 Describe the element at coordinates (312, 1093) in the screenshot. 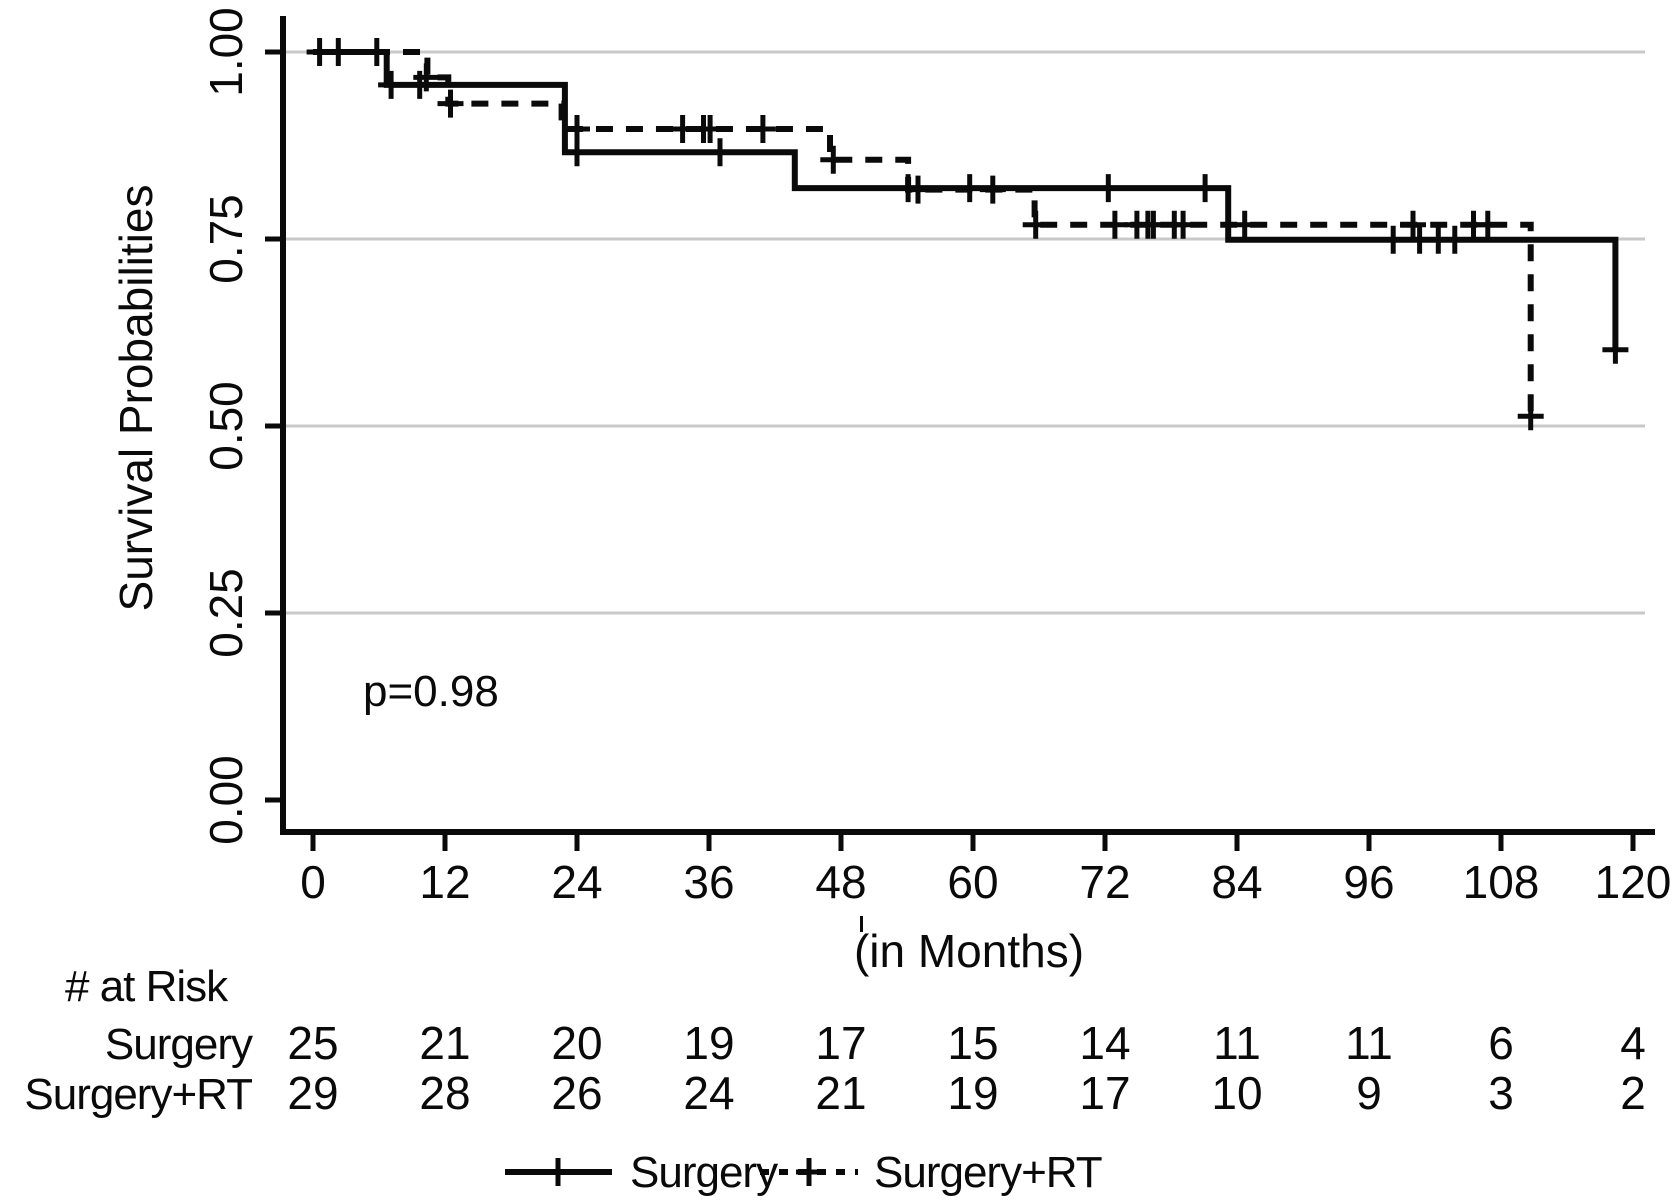

I see `risk-count: 29` at that location.